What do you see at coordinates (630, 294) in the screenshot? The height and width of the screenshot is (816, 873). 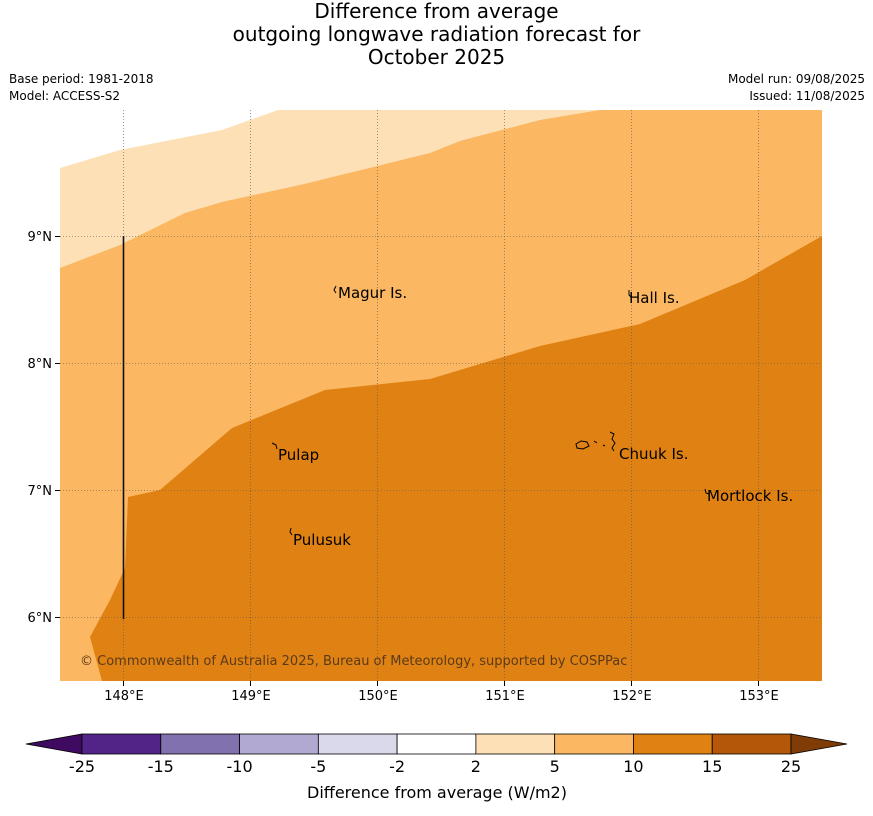 I see `island-hall` at bounding box center [630, 294].